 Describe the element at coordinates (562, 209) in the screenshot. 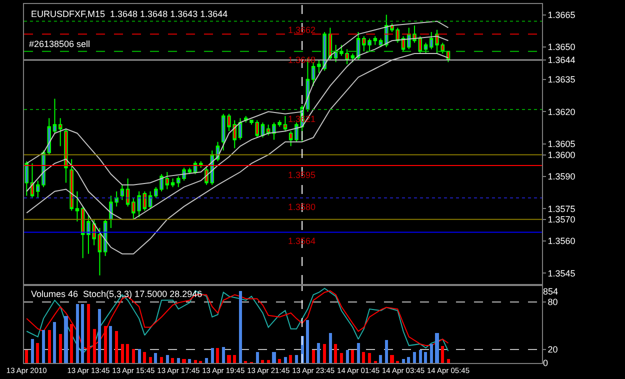

I see `y-tick-label: 1.3575` at that location.